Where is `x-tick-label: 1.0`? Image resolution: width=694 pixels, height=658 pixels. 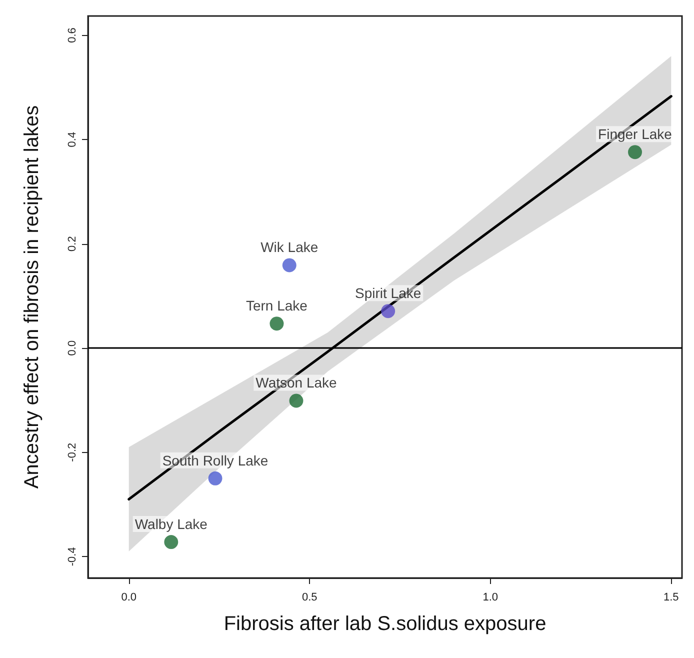
x-tick-label: 1.0 is located at coordinates (490, 598).